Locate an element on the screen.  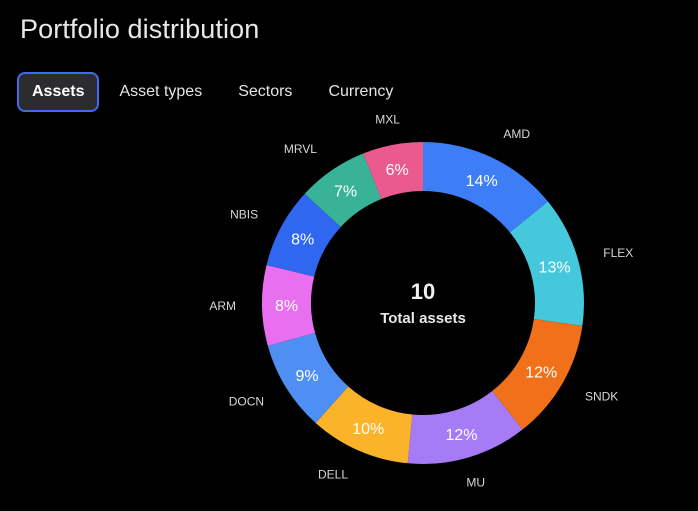
slice-mu is located at coordinates (465, 427).